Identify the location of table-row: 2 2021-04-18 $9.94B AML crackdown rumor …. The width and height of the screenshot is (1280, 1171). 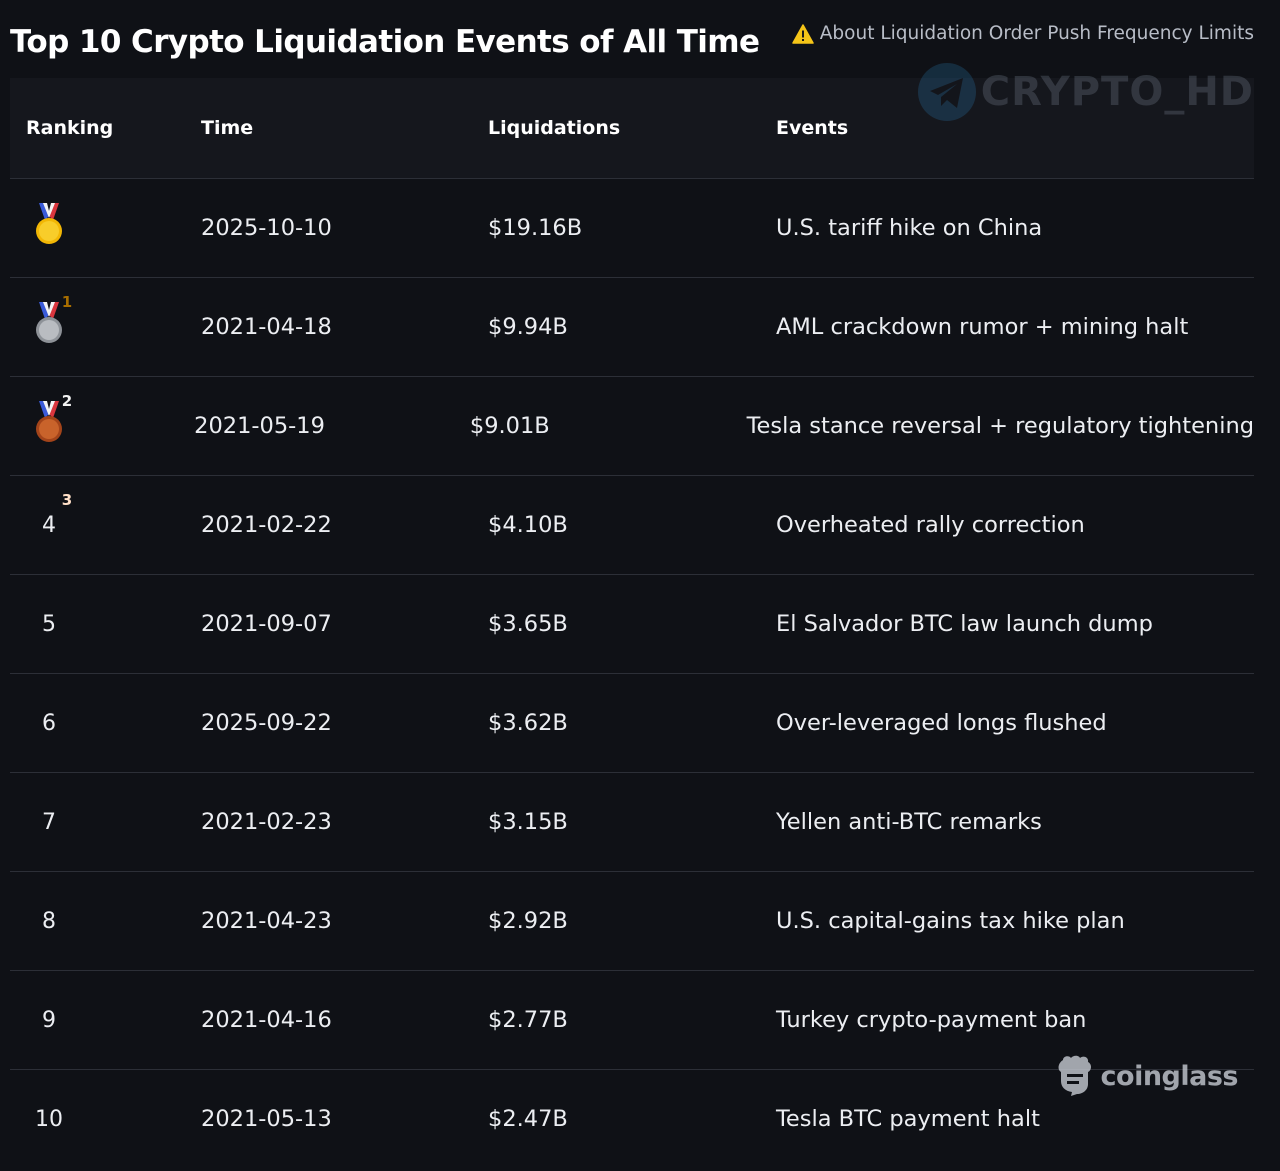
(632, 344).